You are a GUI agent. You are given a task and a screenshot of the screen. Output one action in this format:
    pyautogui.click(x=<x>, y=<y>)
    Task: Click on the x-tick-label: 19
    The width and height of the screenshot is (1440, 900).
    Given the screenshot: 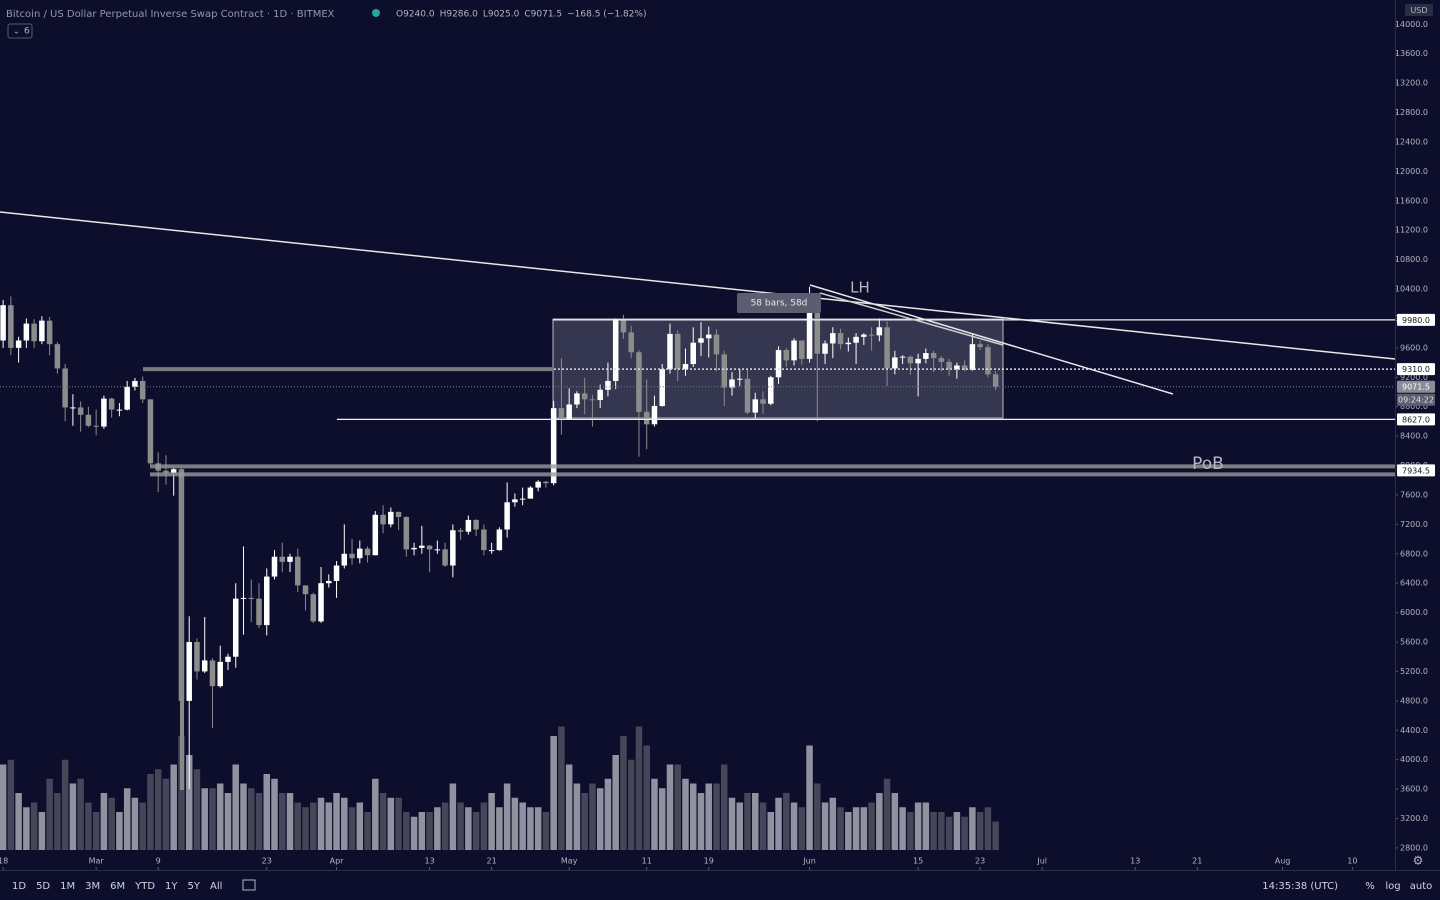 What is the action you would take?
    pyautogui.click(x=709, y=861)
    